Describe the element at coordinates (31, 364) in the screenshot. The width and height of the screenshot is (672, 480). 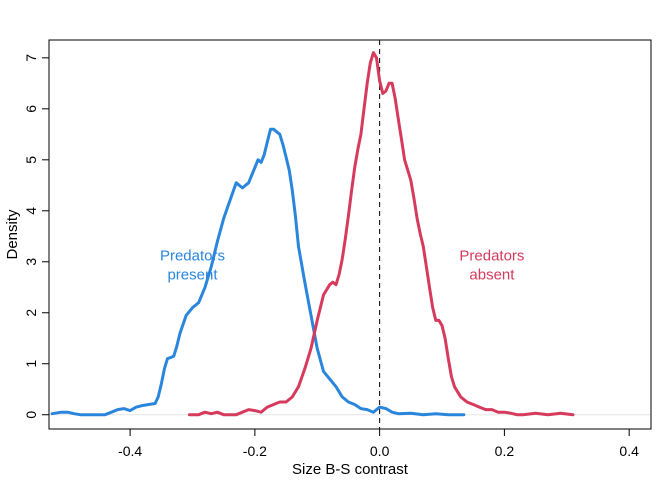
I see `y-tick-label: 1` at that location.